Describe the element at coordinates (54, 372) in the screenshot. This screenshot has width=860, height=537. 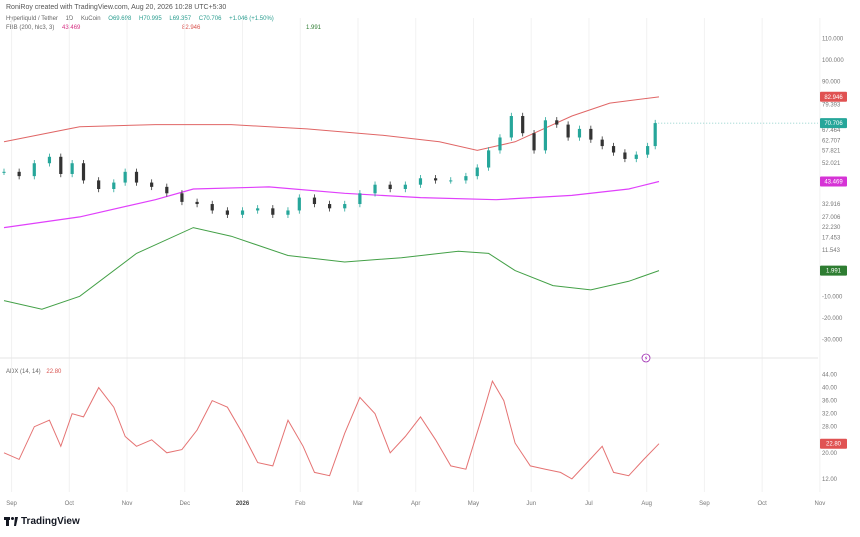
I see `adx-value: 22.80` at that location.